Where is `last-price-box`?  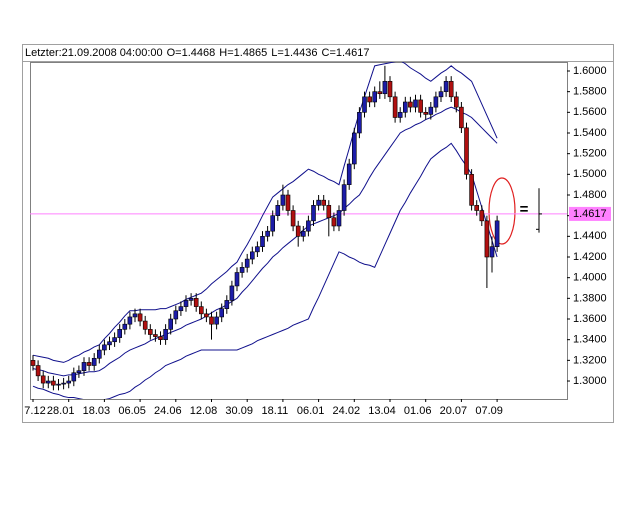
last-price-box is located at coordinates (590, 213).